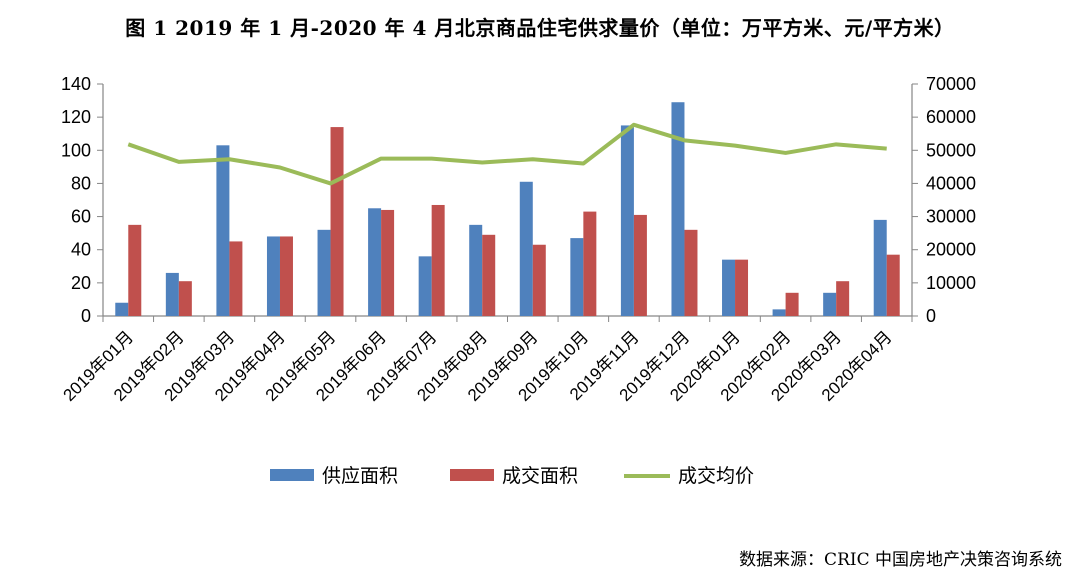 This screenshot has width=1080, height=580. What do you see at coordinates (292, 475) in the screenshot?
I see `legend-supply-swatch` at bounding box center [292, 475].